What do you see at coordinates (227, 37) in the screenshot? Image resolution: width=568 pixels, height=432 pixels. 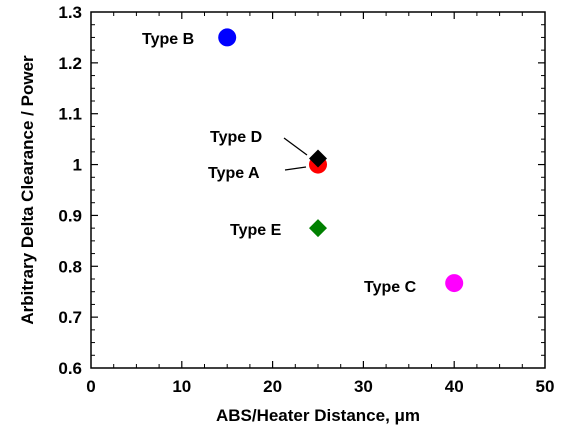 I see `point-type-b` at bounding box center [227, 37].